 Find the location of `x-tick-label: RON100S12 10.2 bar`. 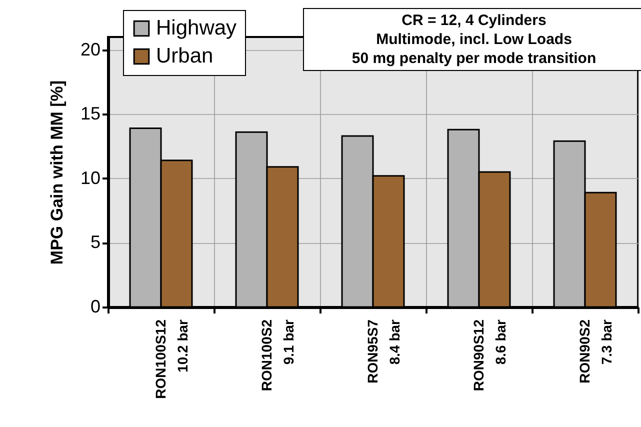

x-tick-label: RON100S12 10.2 bar is located at coordinates (171, 358).